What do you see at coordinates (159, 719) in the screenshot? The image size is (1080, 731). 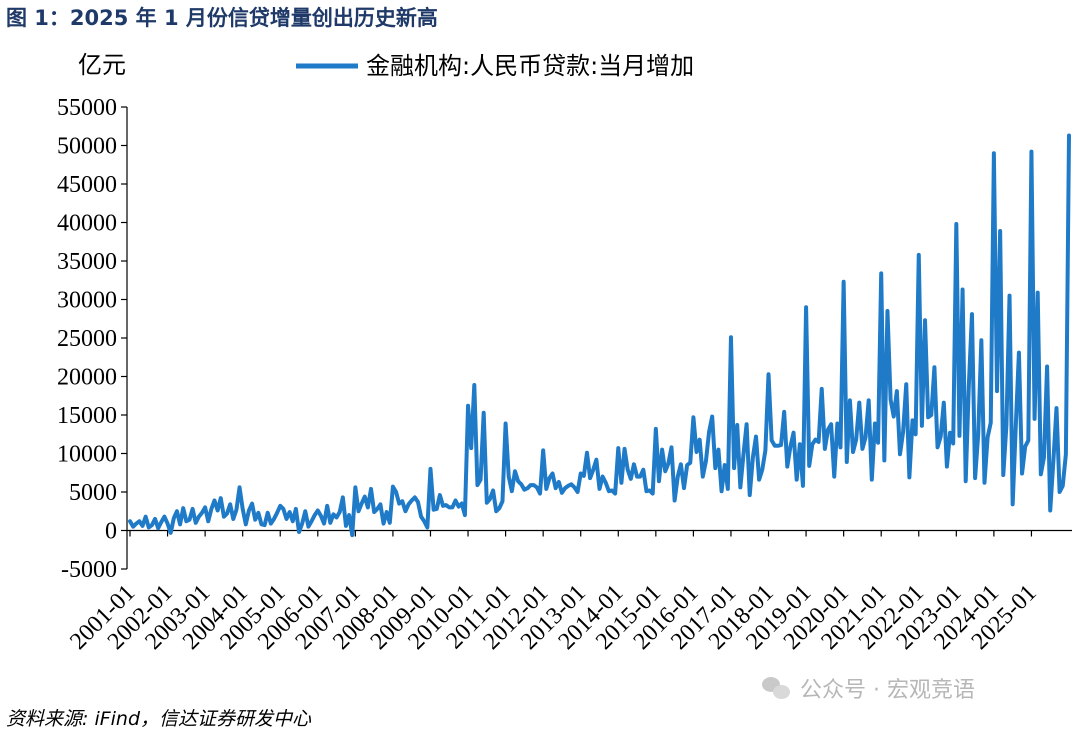 I see `source-note: 资料来源: iFind，信达证券研发中心` at bounding box center [159, 719].